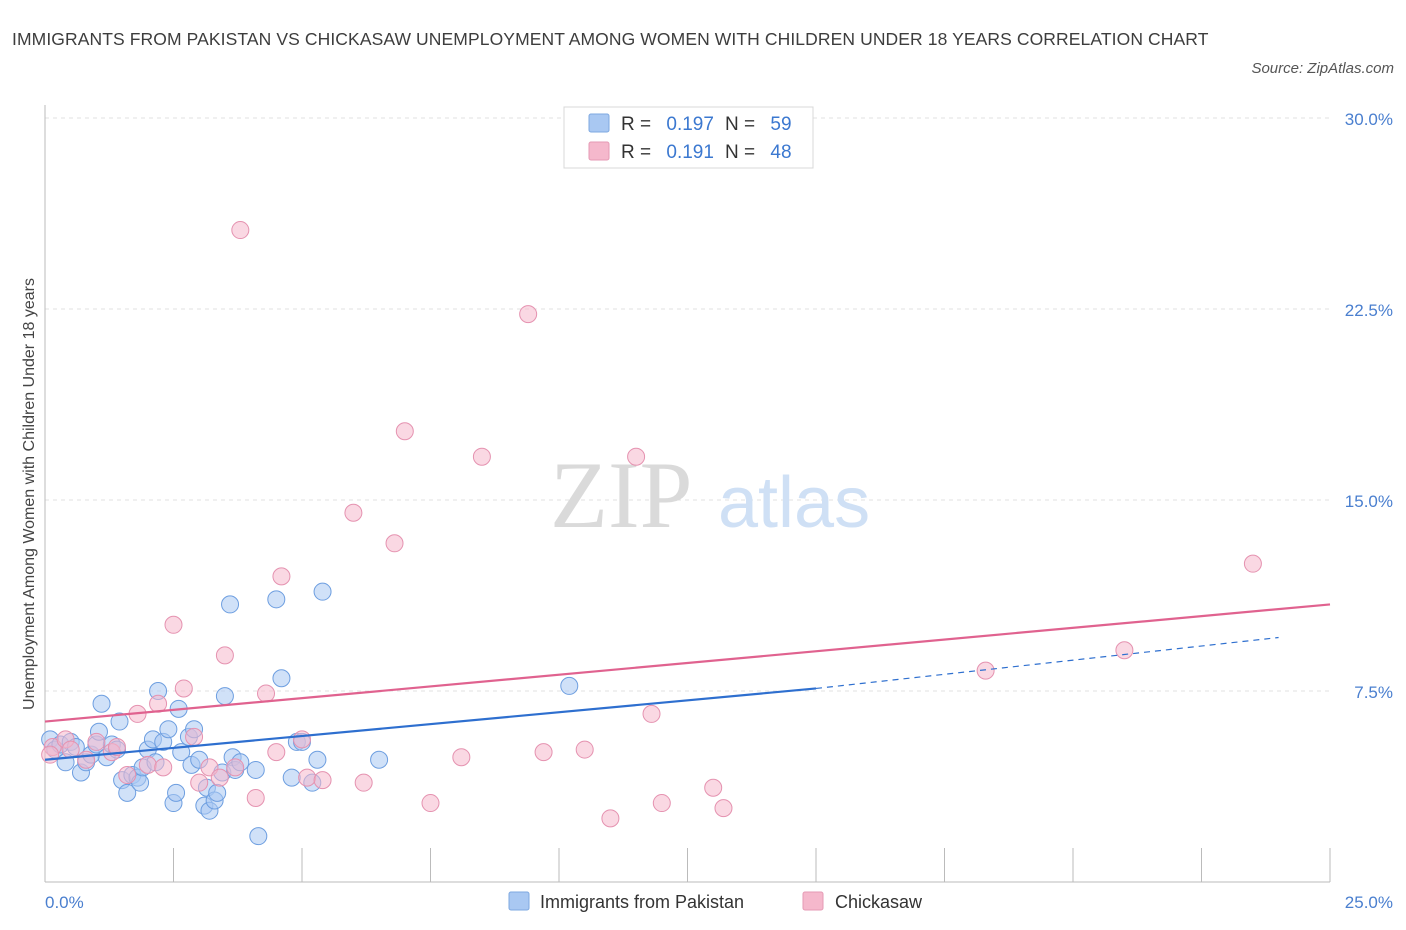  I want to click on svg-text: N = 48, so click(758, 152).